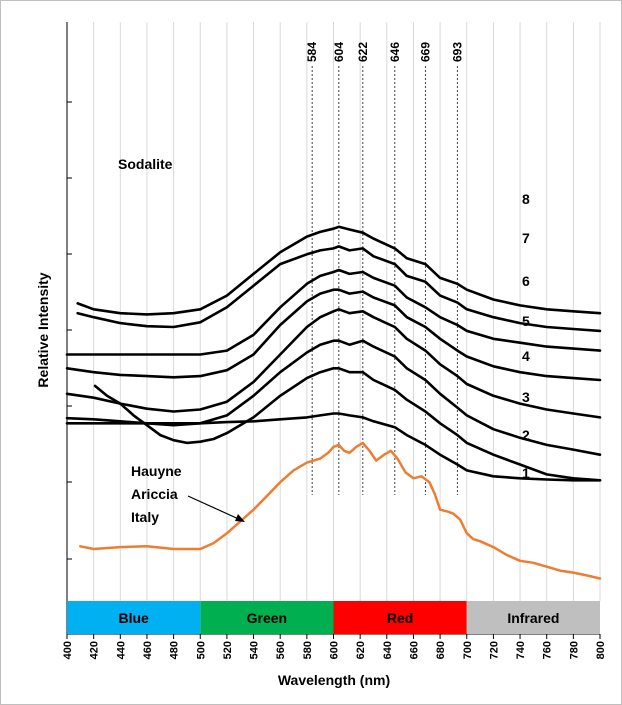 This screenshot has width=622, height=705. Describe the element at coordinates (425, 52) in the screenshot. I see `peak-marker-label: 669` at that location.